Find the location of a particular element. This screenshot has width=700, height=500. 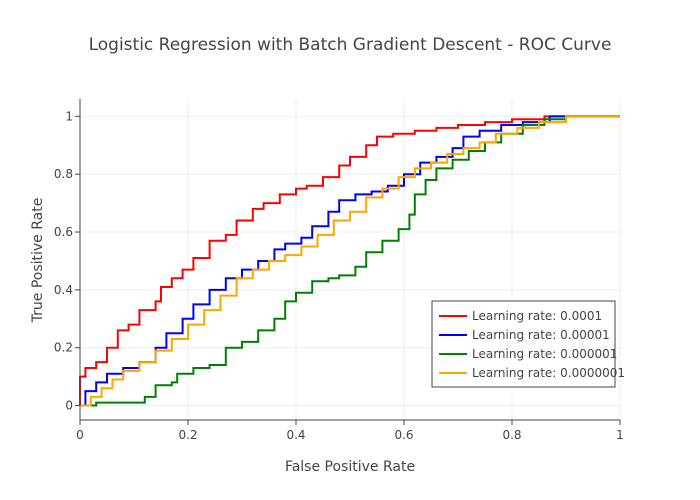

y-axis-title: True Positive Rate is located at coordinates (38, 261).